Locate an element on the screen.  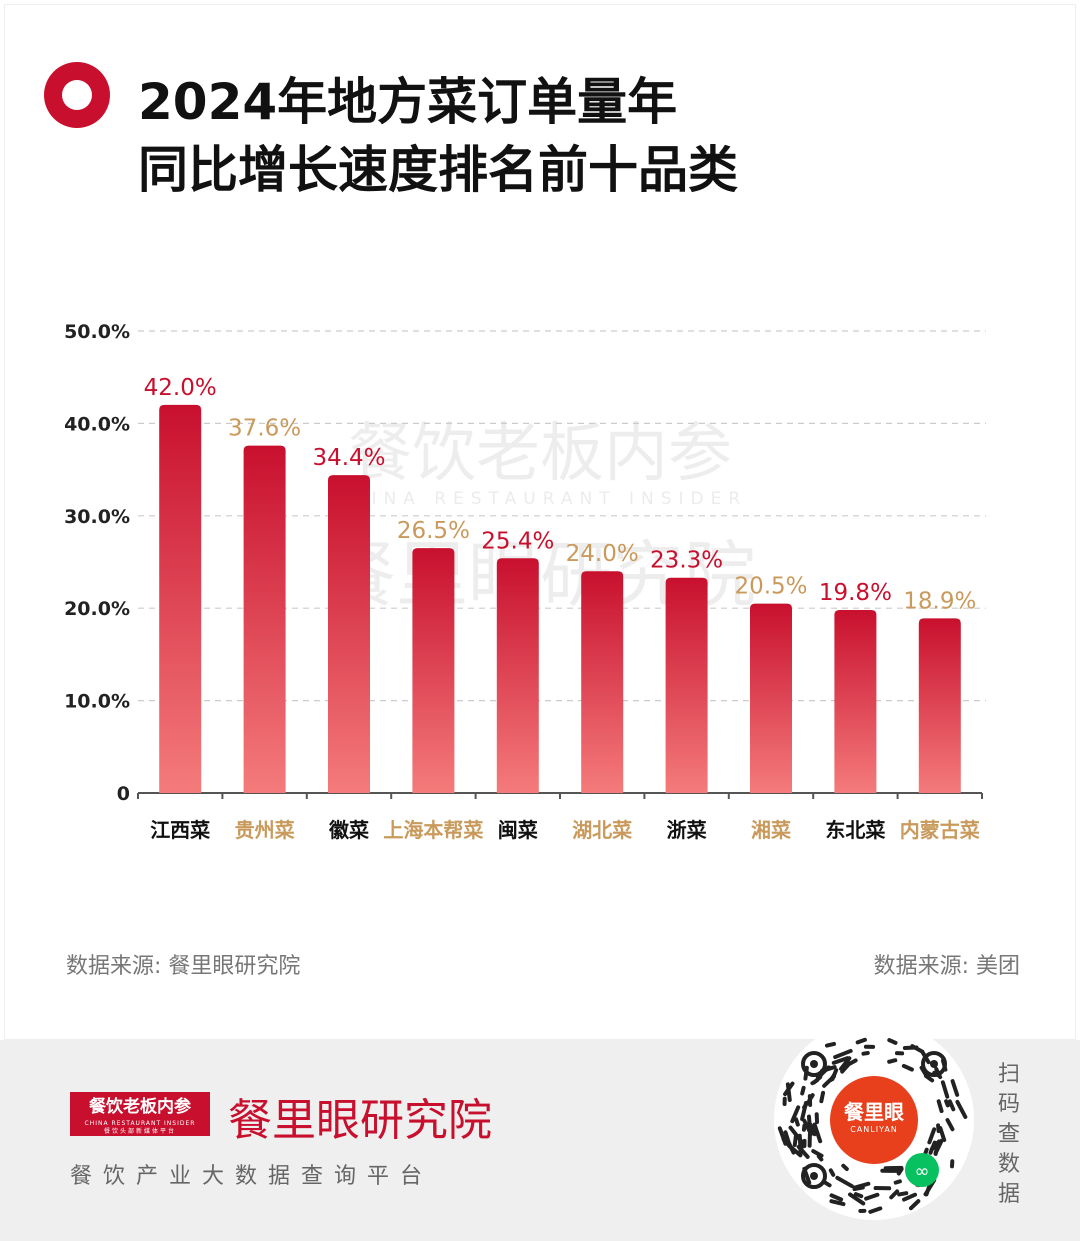
page-title: 2024年地方菜订单量年 同比增长速度排名前十品类 is located at coordinates (568, 136).